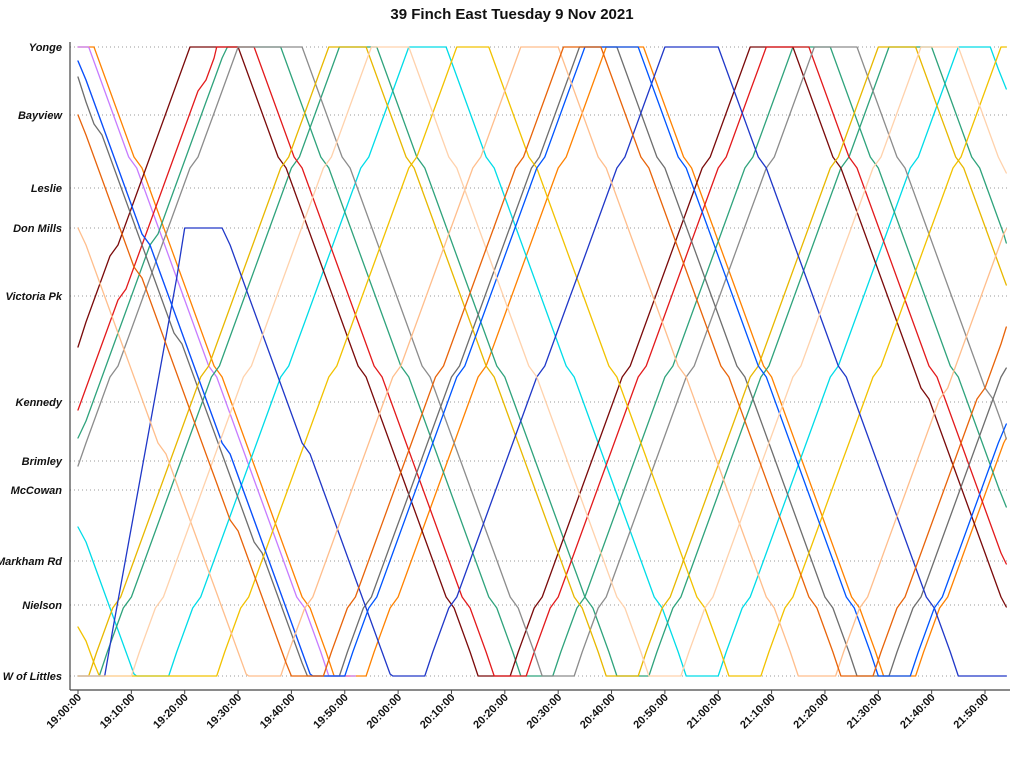  Describe the element at coordinates (545, 712) in the screenshot. I see `x-axis-label: 20:30:00` at that location.